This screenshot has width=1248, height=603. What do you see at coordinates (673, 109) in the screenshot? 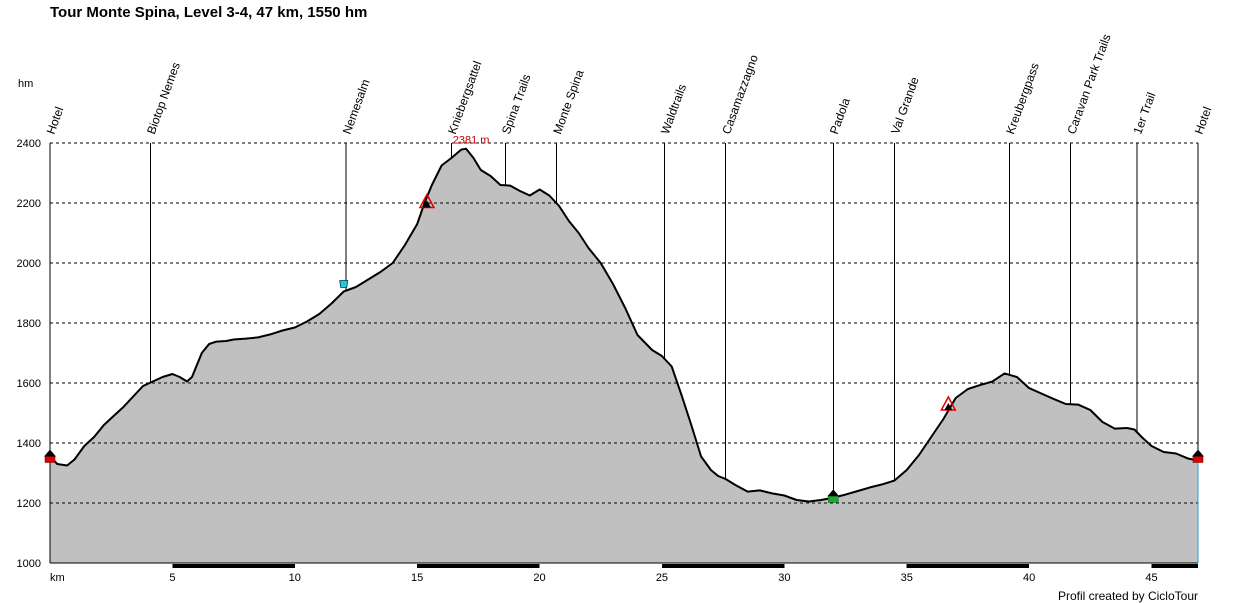
I see `waypoint-label: Waldtrails` at bounding box center [673, 109].